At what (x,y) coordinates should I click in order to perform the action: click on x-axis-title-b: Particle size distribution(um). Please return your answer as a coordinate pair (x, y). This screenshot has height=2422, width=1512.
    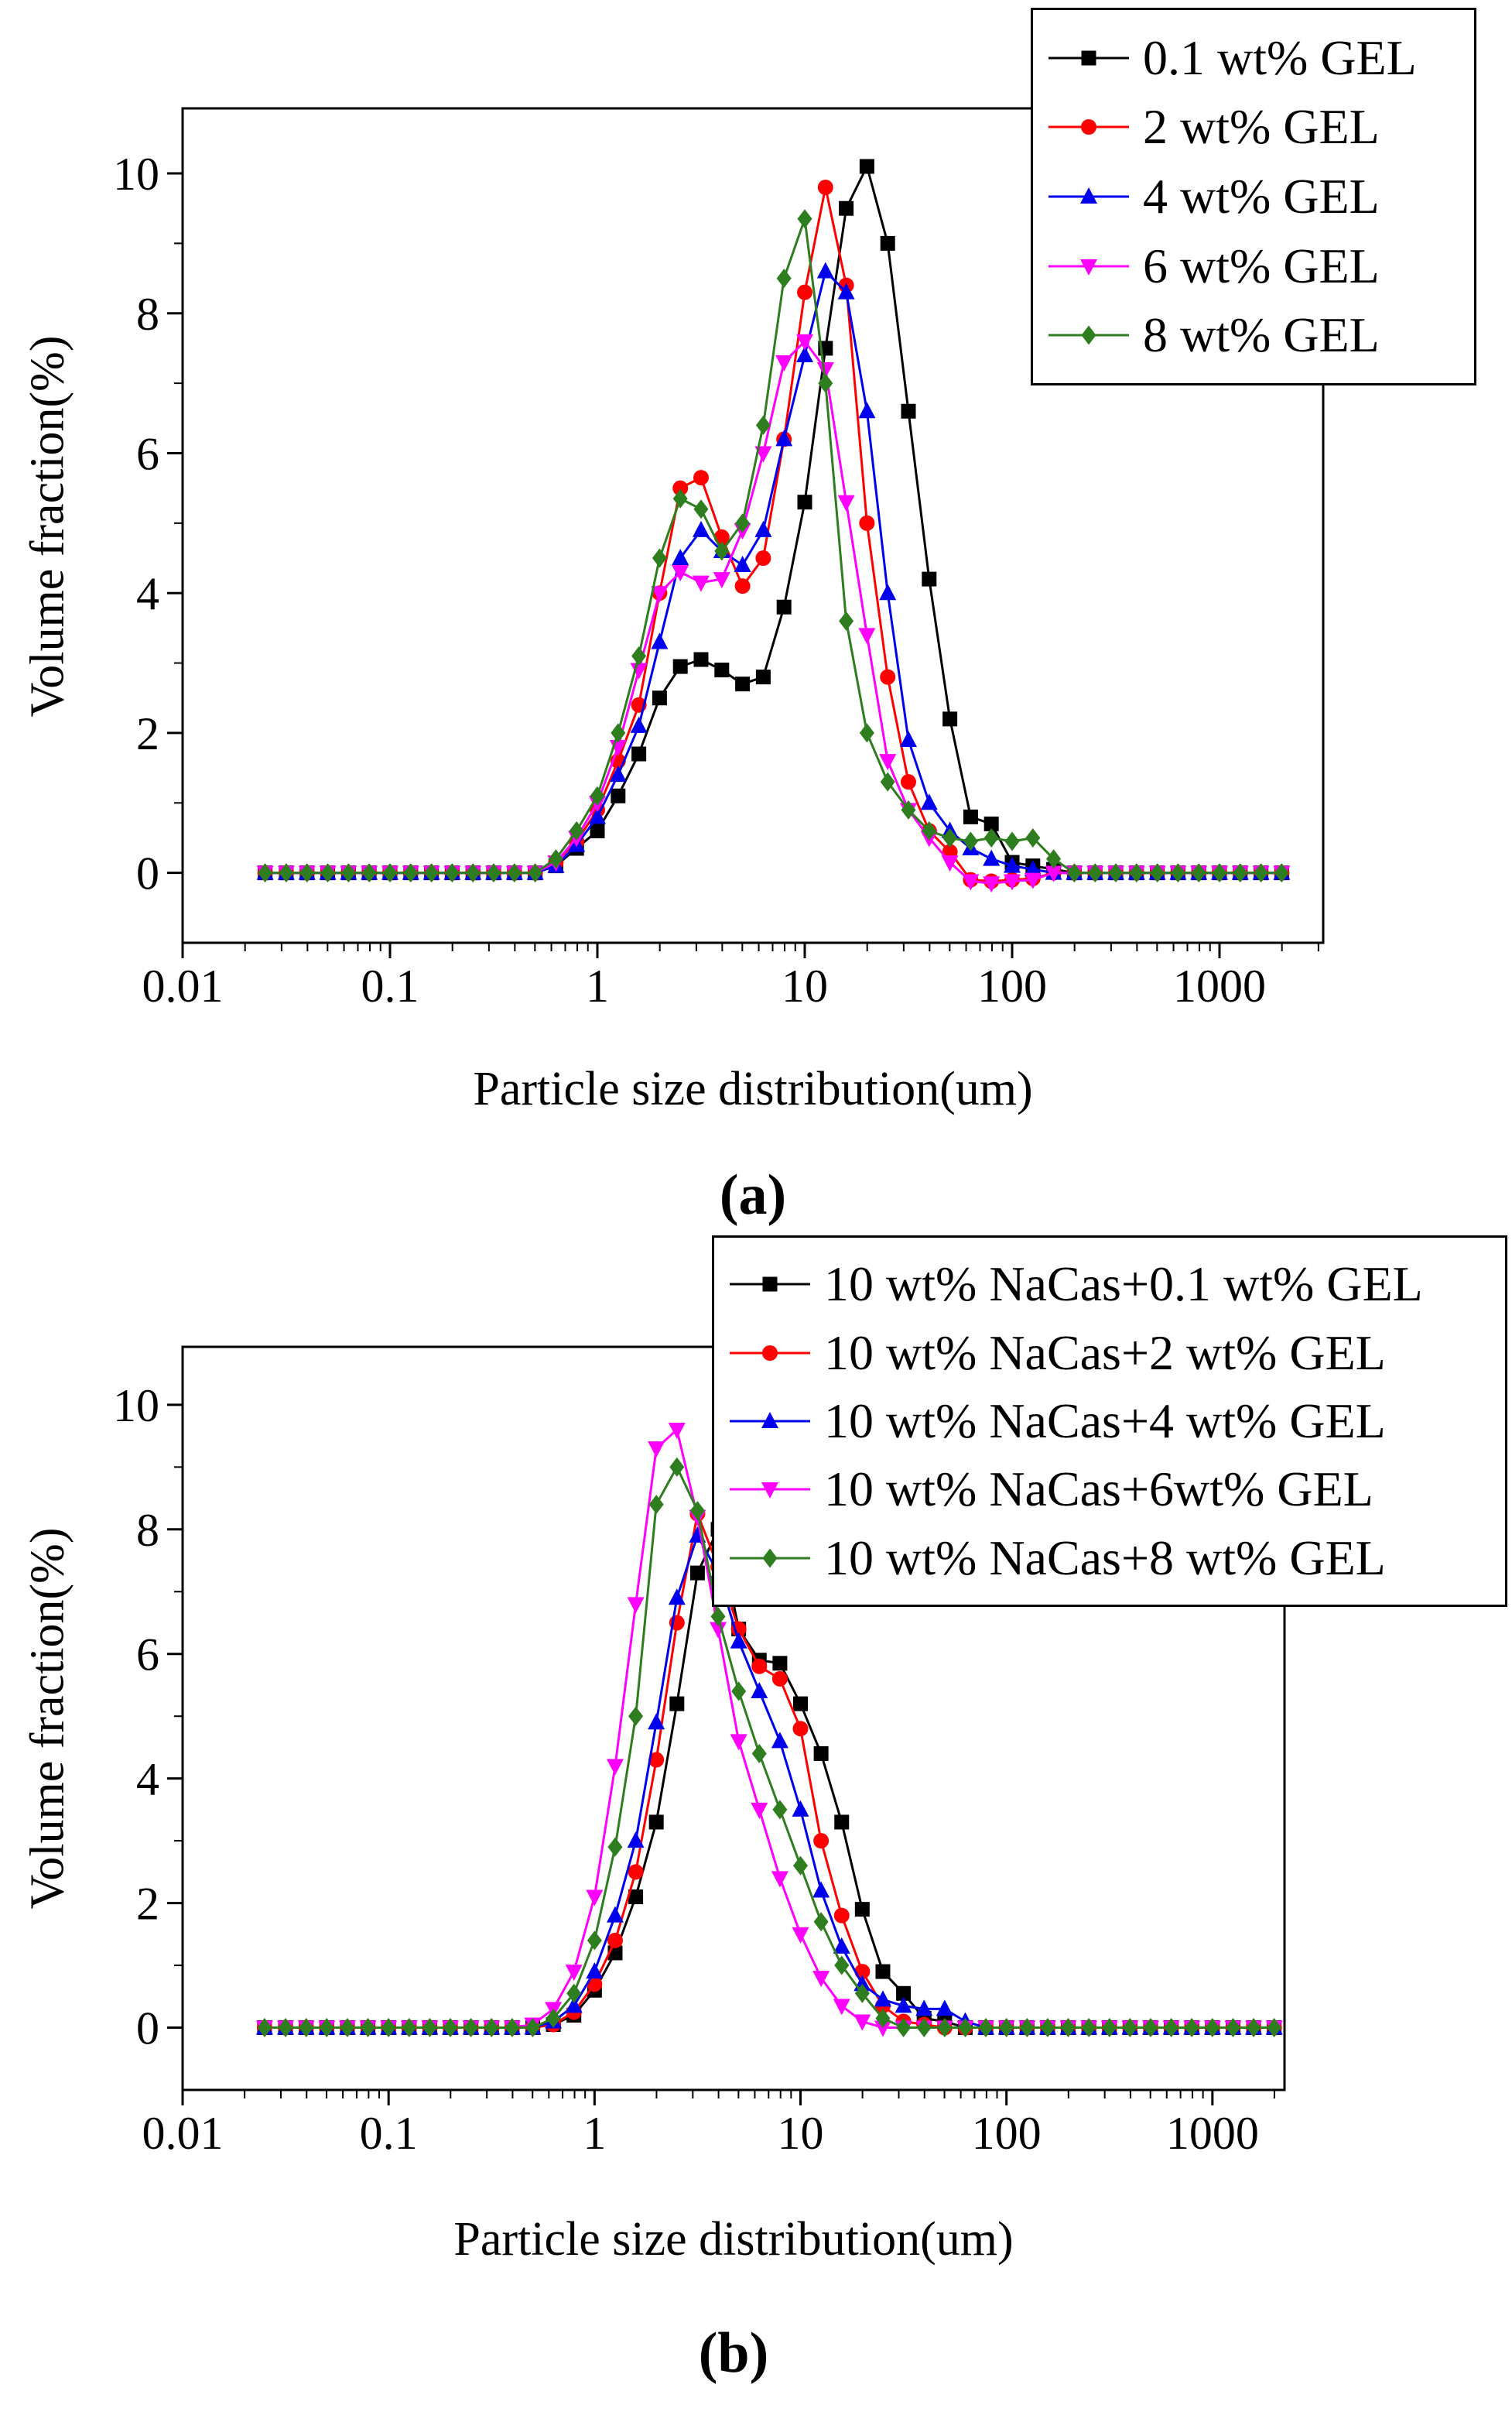
    Looking at the image, I should click on (733, 2240).